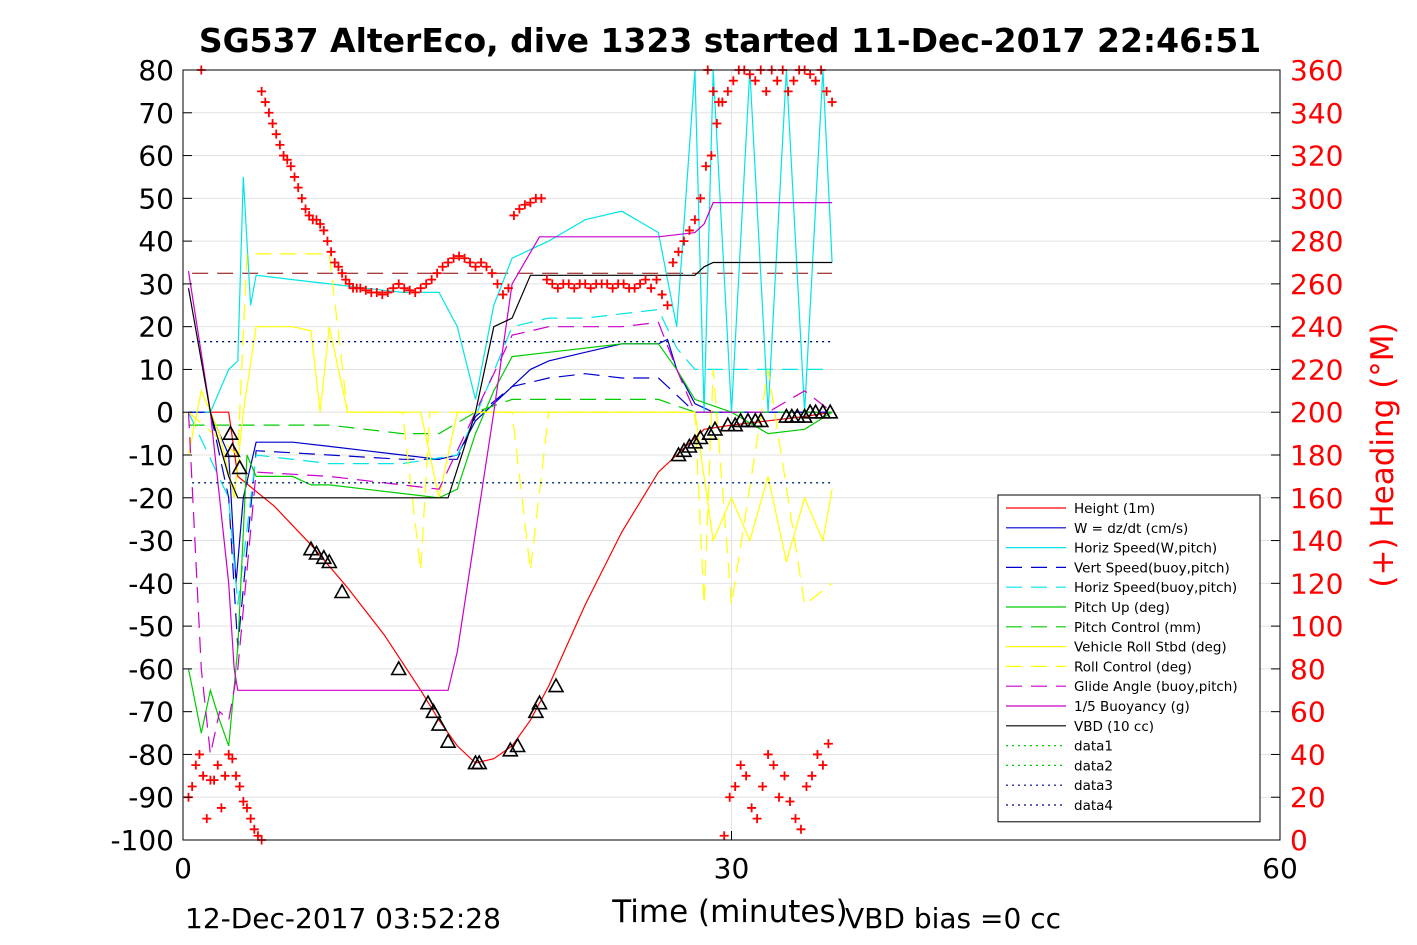  I want to click on legend-label-12: data1, so click(1093, 747).